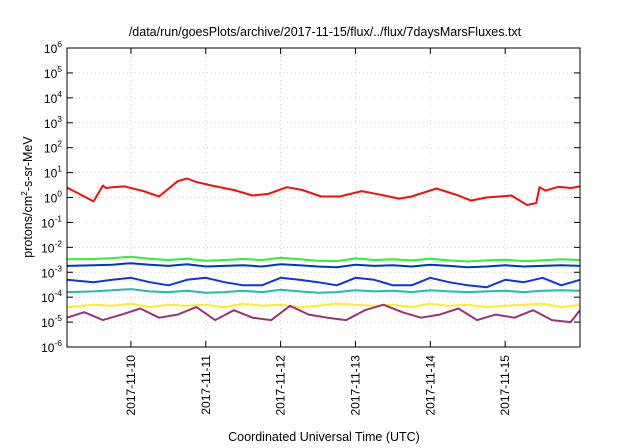 Image resolution: width=640 pixels, height=448 pixels. What do you see at coordinates (51, 321) in the screenshot?
I see `y-tick-label: 10⁻⁵` at bounding box center [51, 321].